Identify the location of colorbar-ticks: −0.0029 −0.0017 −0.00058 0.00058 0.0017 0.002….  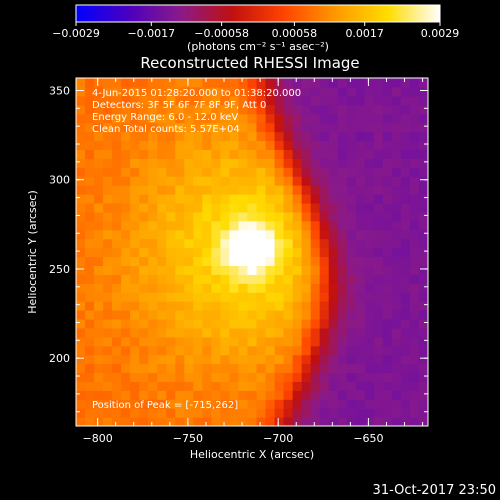
(255, 31).